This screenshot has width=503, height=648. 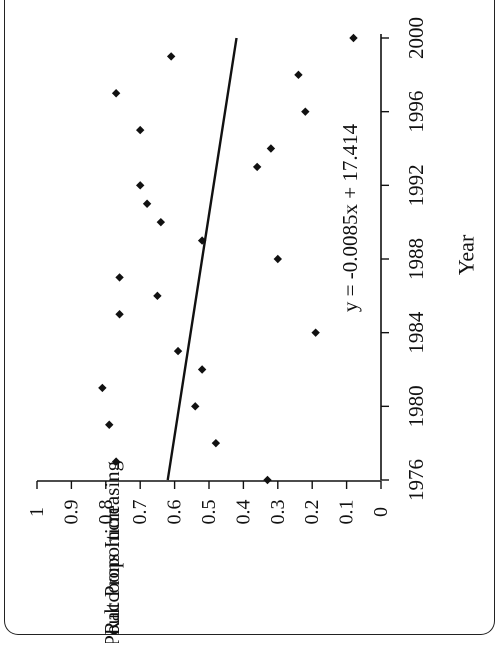 What do you see at coordinates (416, 259) in the screenshot?
I see `year-tick-label: 1988` at bounding box center [416, 259].